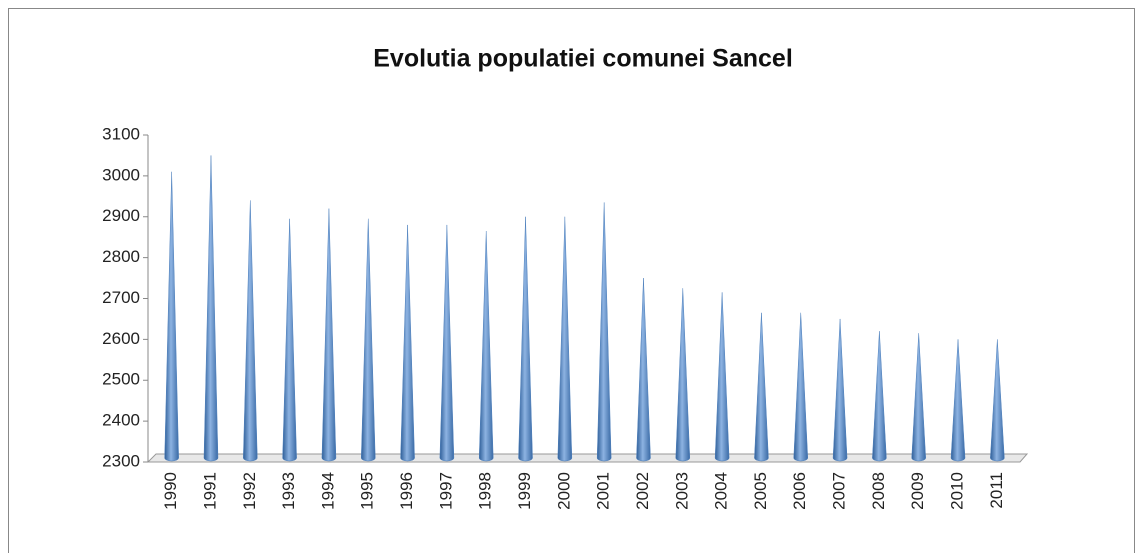  I want to click on x-tick-label: 2005, so click(760, 491).